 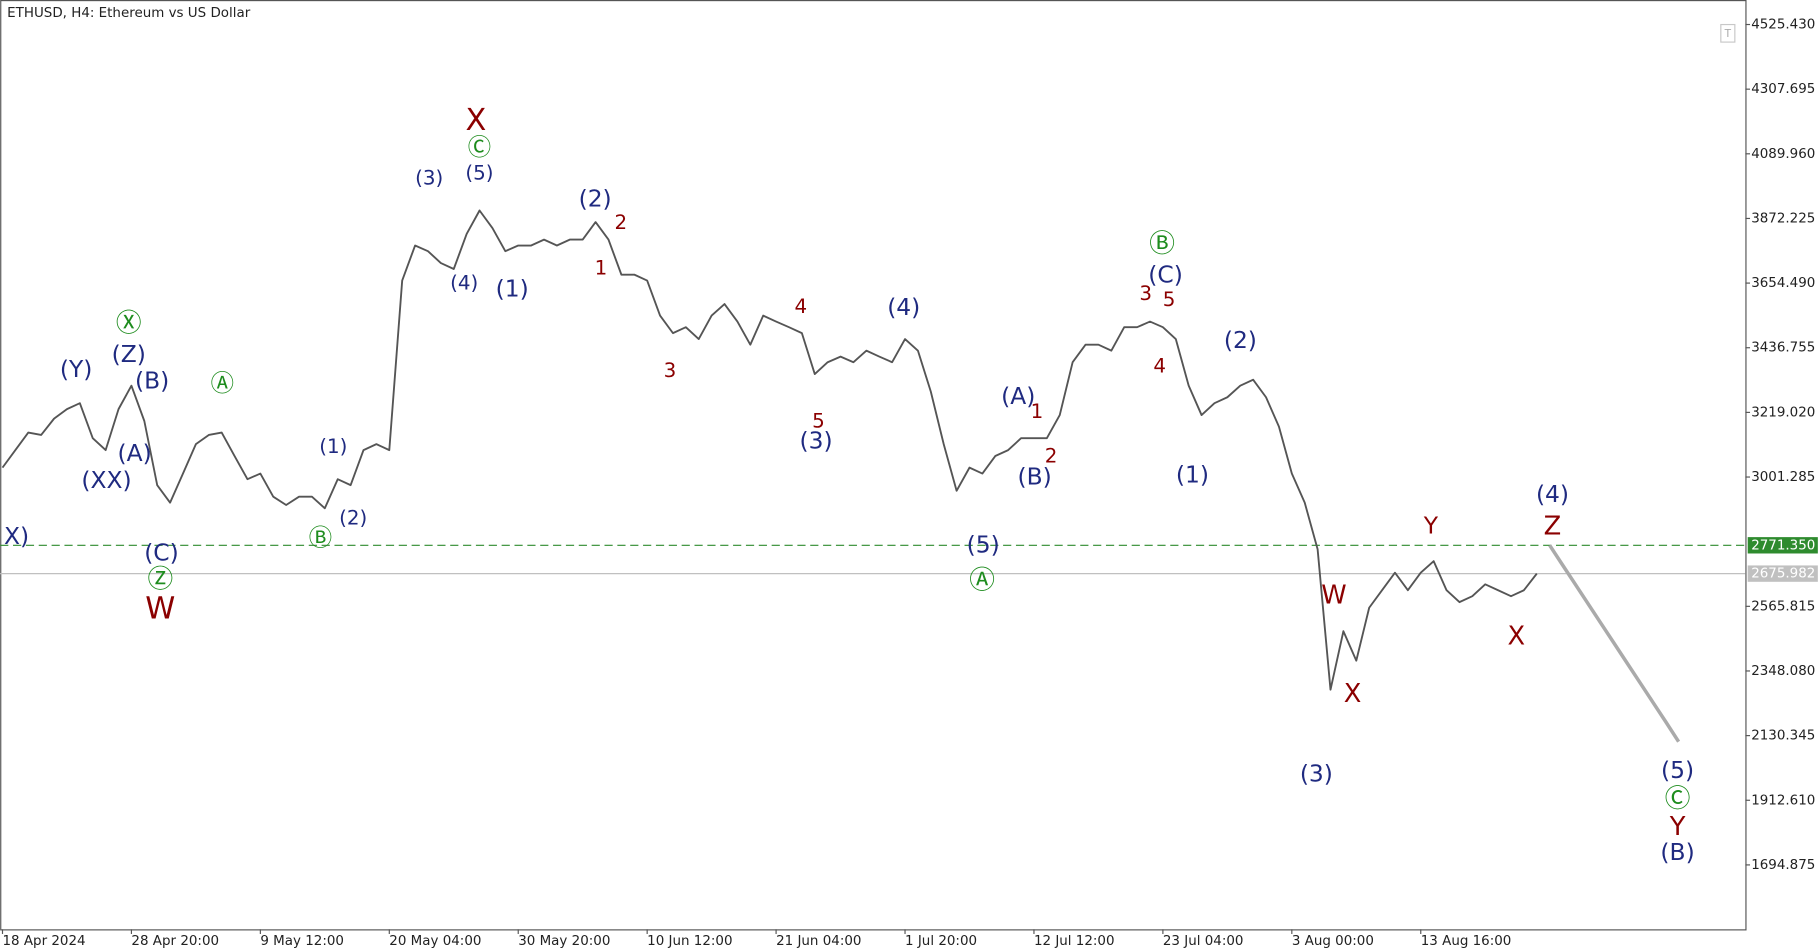 I want to click on y-tick-label: 2348.080, so click(x=1783, y=671).